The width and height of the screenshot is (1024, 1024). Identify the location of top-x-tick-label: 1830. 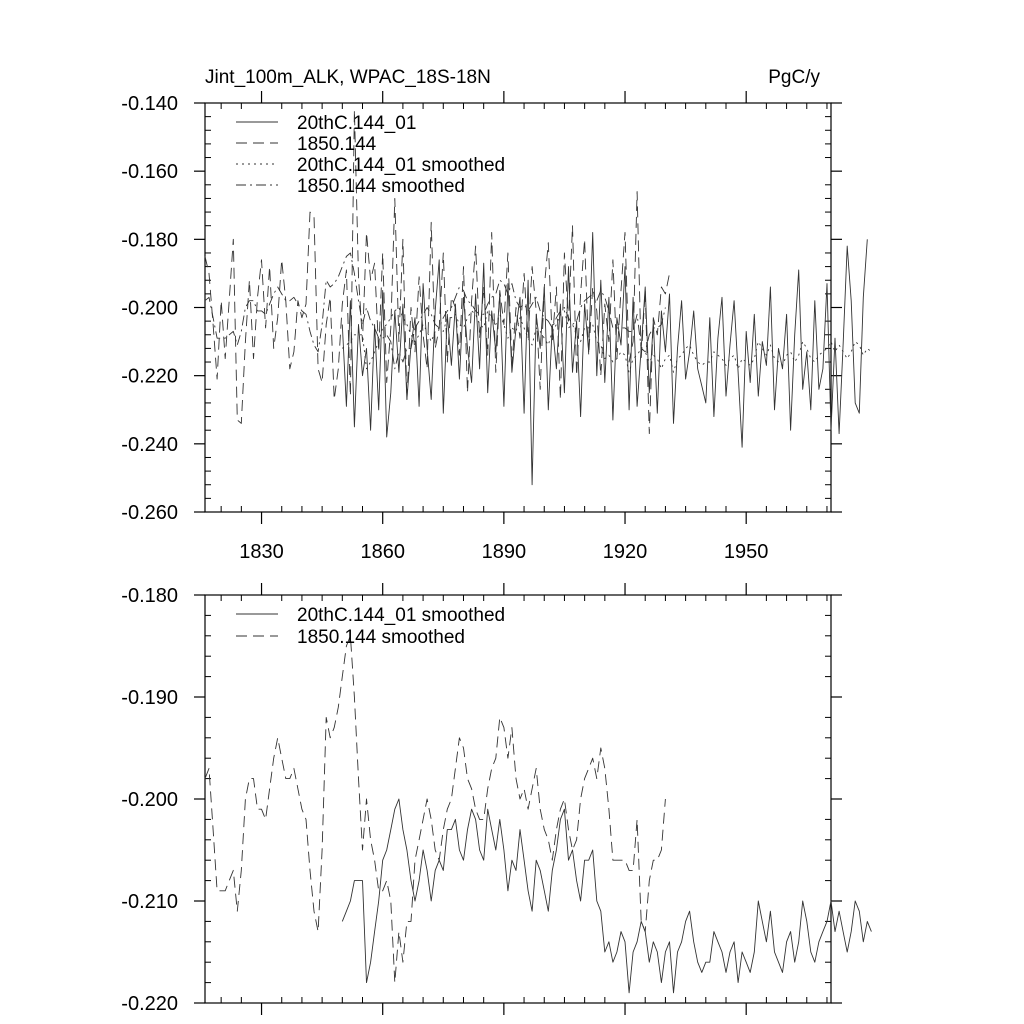
(261, 552).